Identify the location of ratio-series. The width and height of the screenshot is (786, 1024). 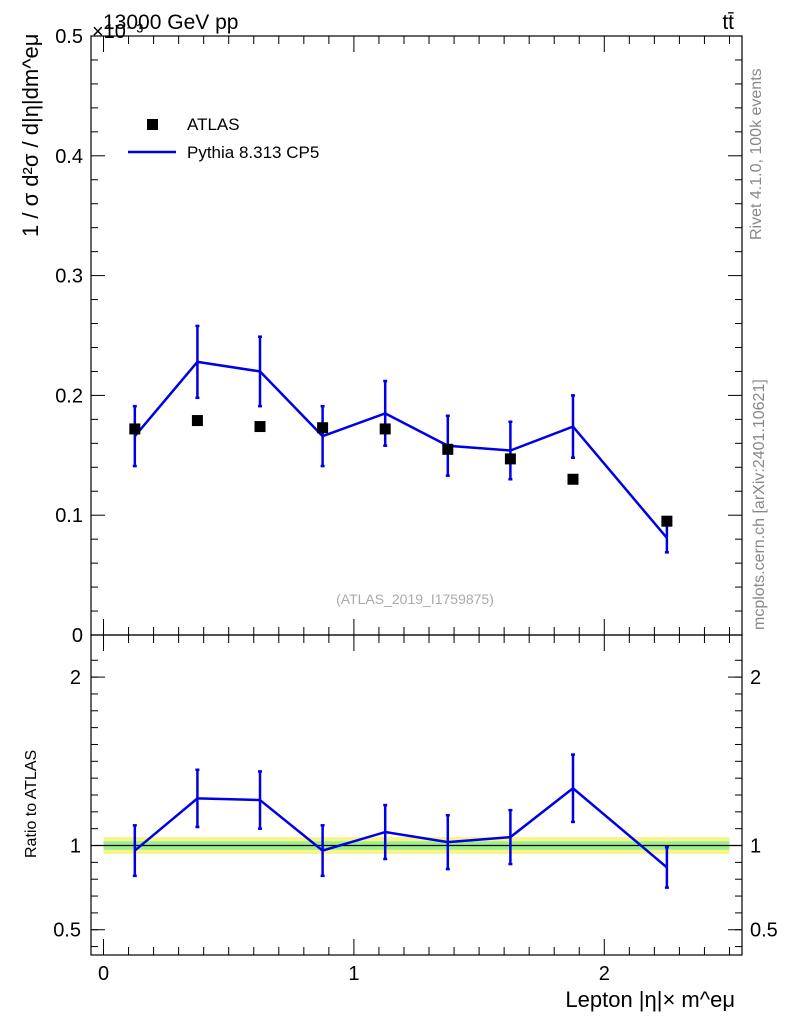
(400, 821).